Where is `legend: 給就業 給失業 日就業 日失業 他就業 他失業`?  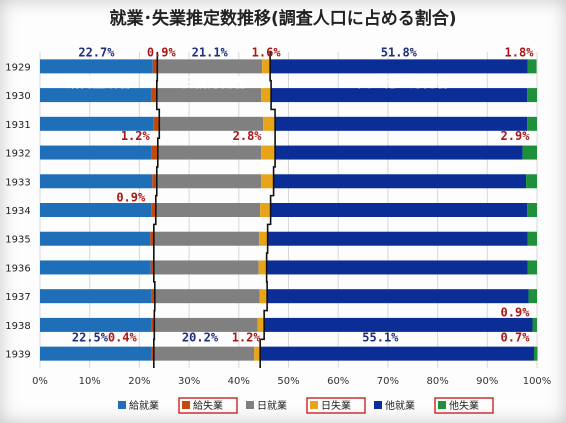
legend: 給就業 給失業 日就業 日失業 他就業 他失業 is located at coordinates (306, 405).